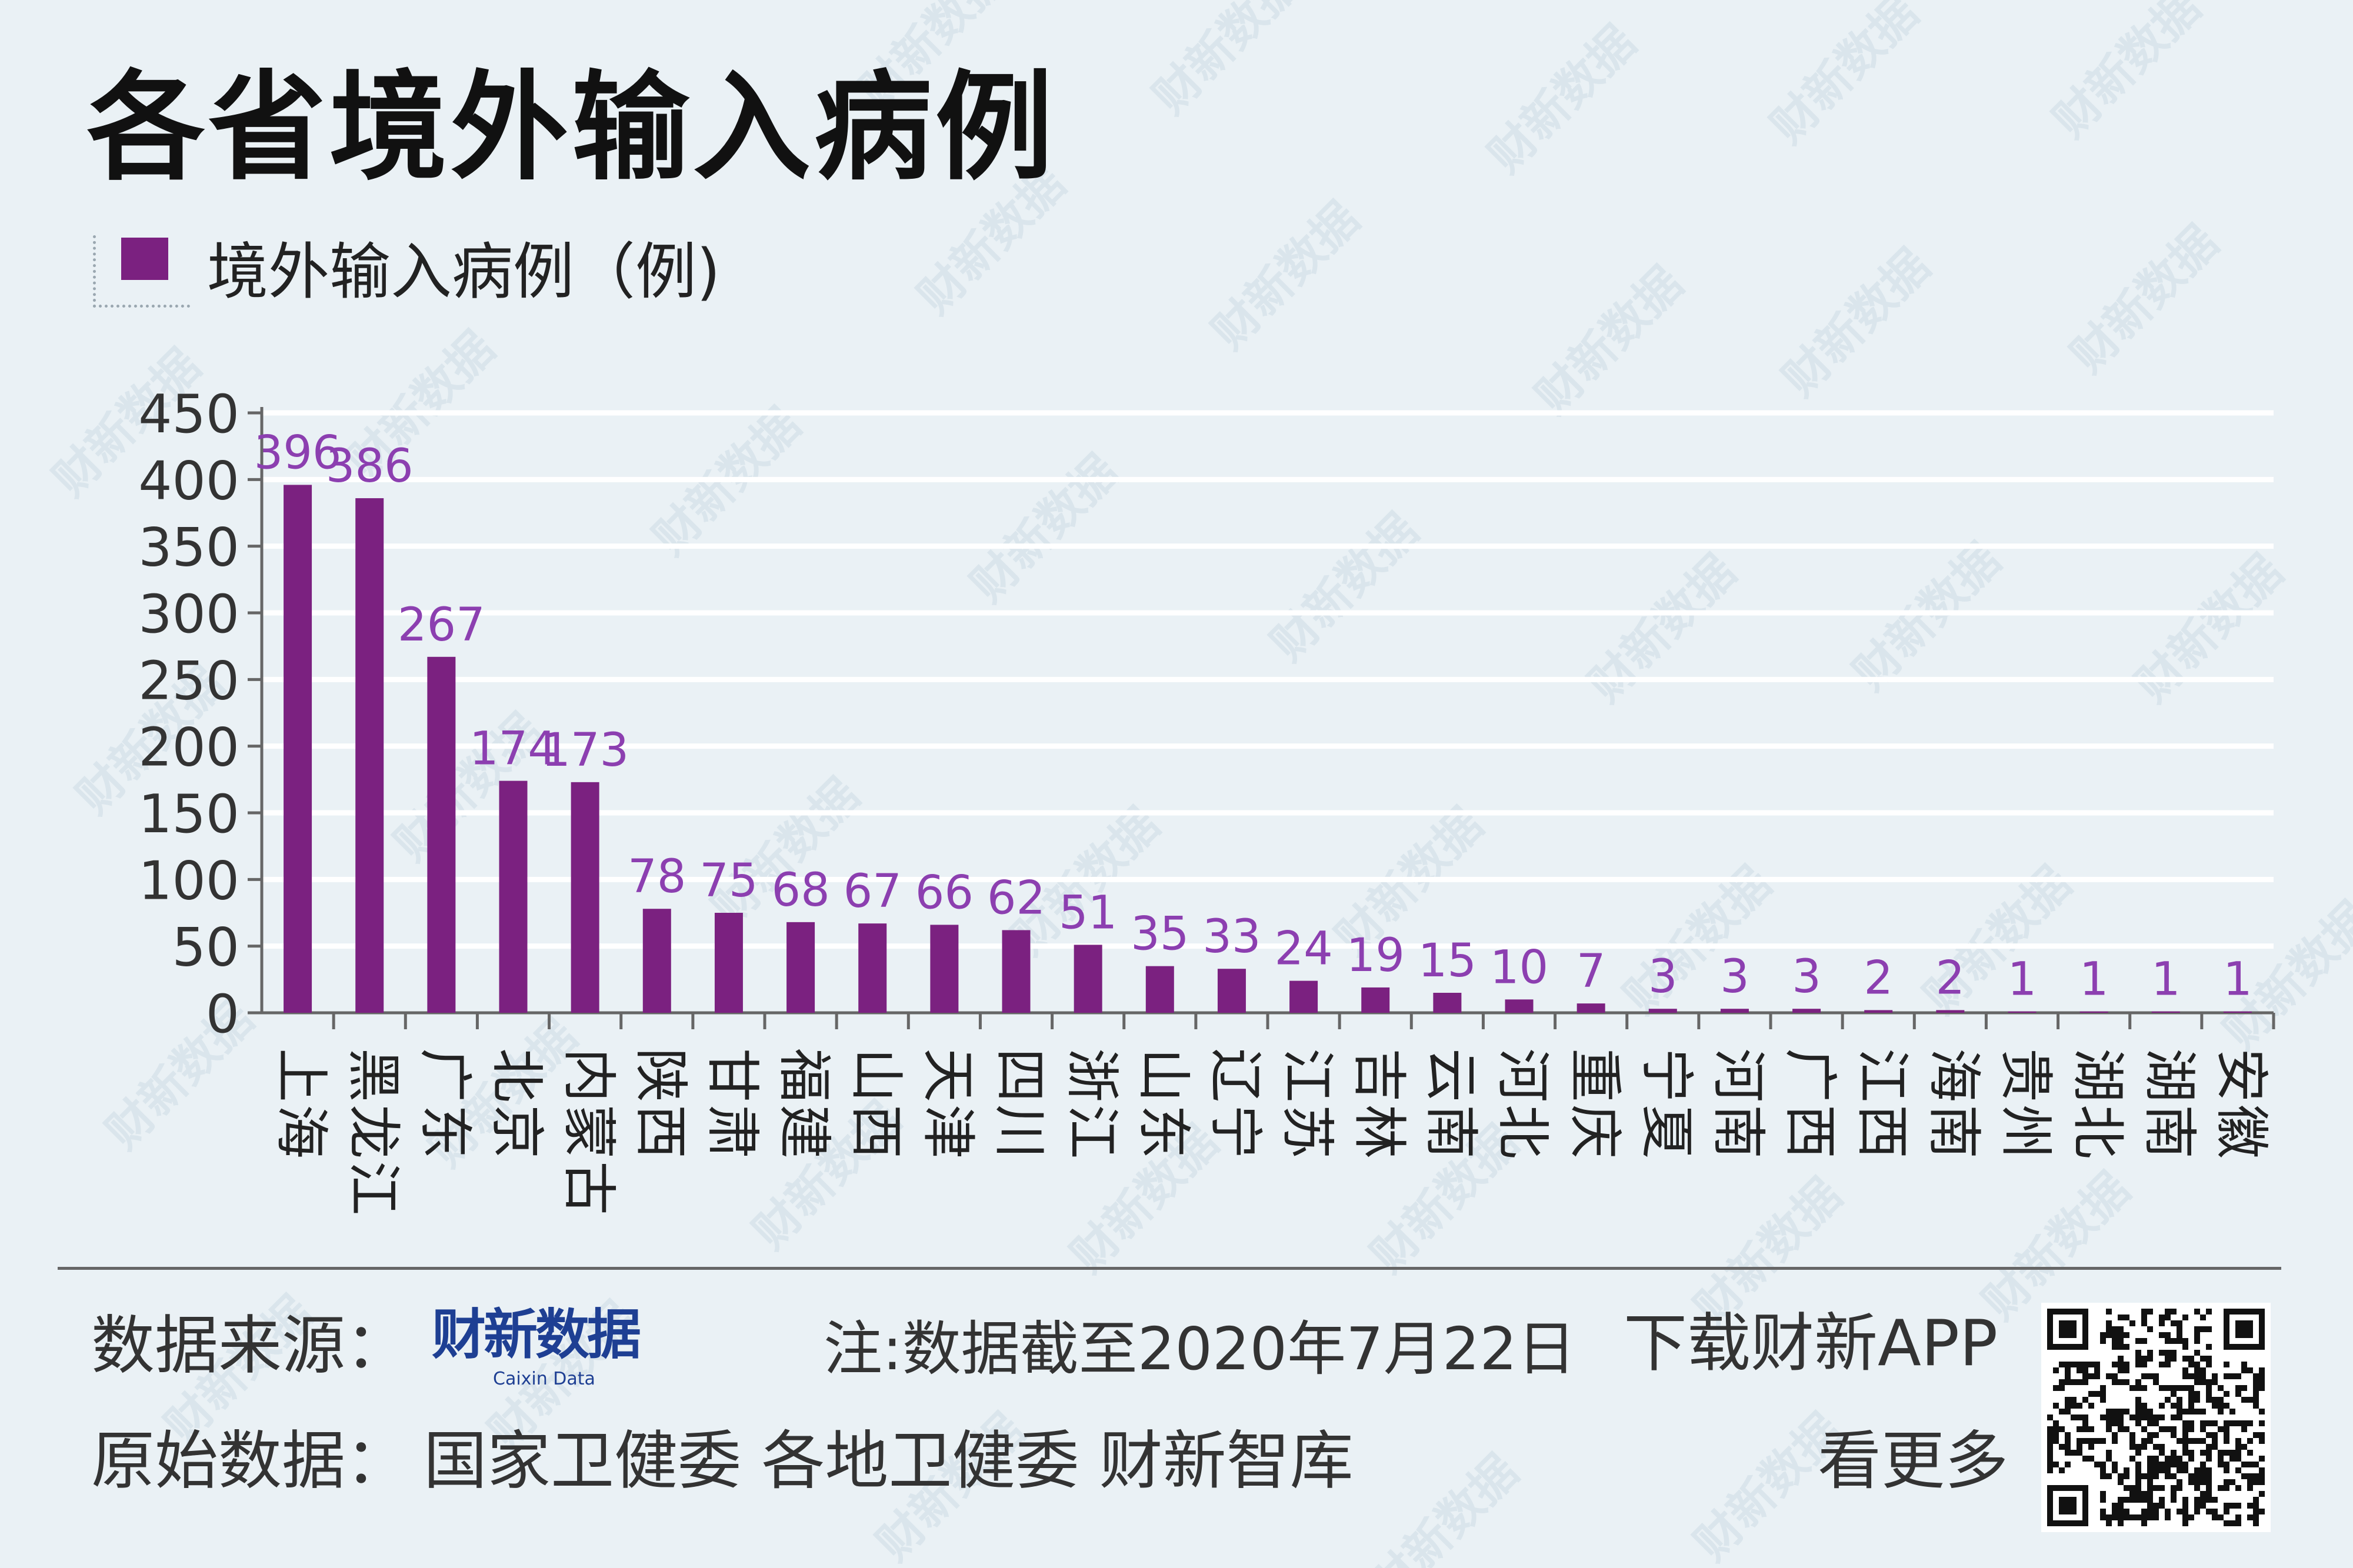  I want to click on x-tick-label: 云南, so click(1450, 1104).